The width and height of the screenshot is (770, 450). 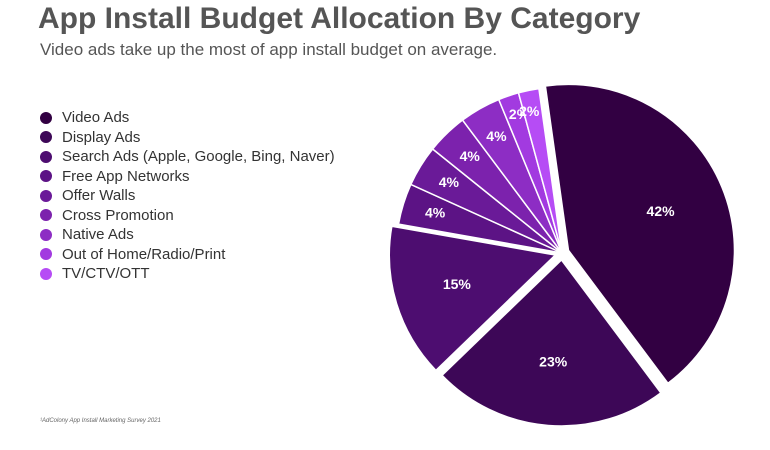 I want to click on slice-label: 2%, so click(x=529, y=111).